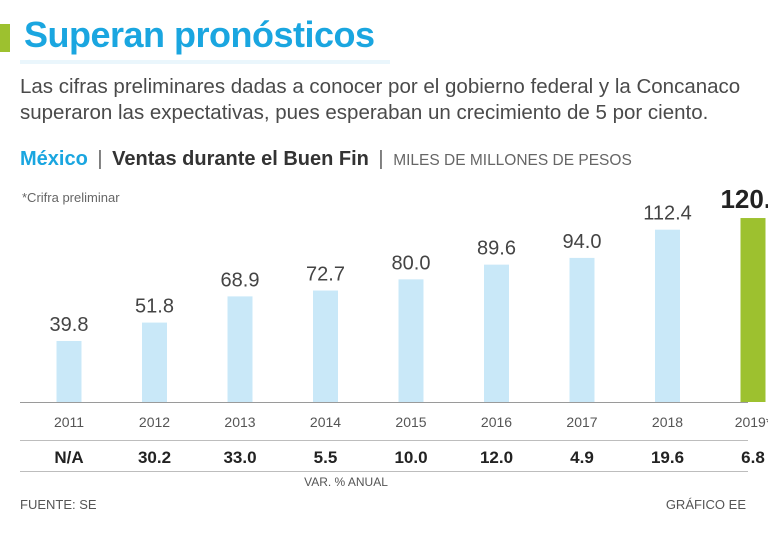 The image size is (768, 535). I want to click on x-tick-label: 2018, so click(667, 422).